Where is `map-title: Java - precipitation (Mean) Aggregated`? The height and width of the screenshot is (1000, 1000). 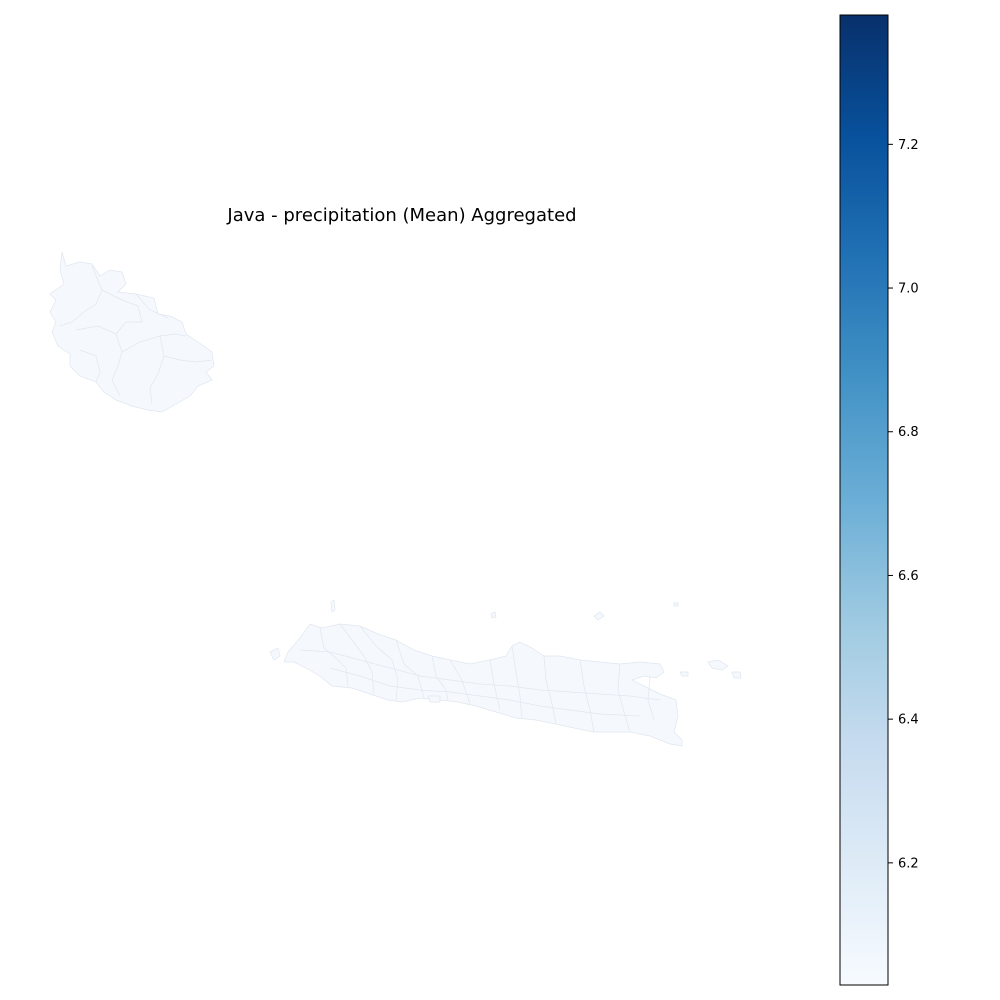 map-title: Java - precipitation (Mean) Aggregated is located at coordinates (401, 215).